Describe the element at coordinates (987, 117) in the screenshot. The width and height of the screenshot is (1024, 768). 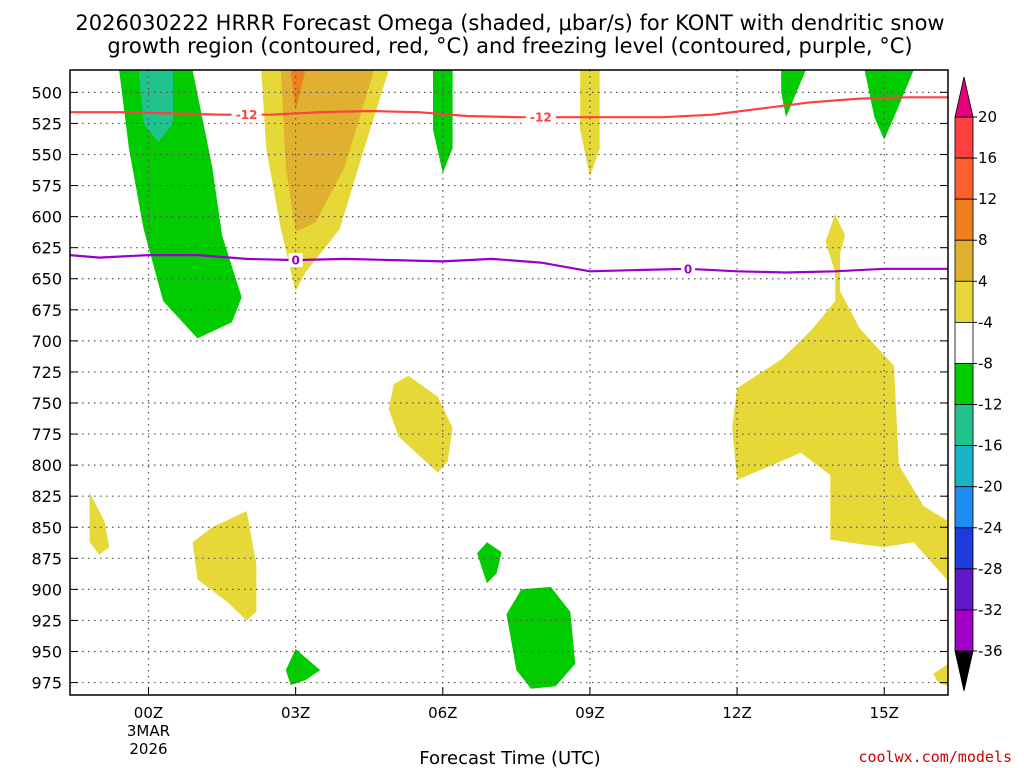
I see `colorbar-label-0: 20` at that location.